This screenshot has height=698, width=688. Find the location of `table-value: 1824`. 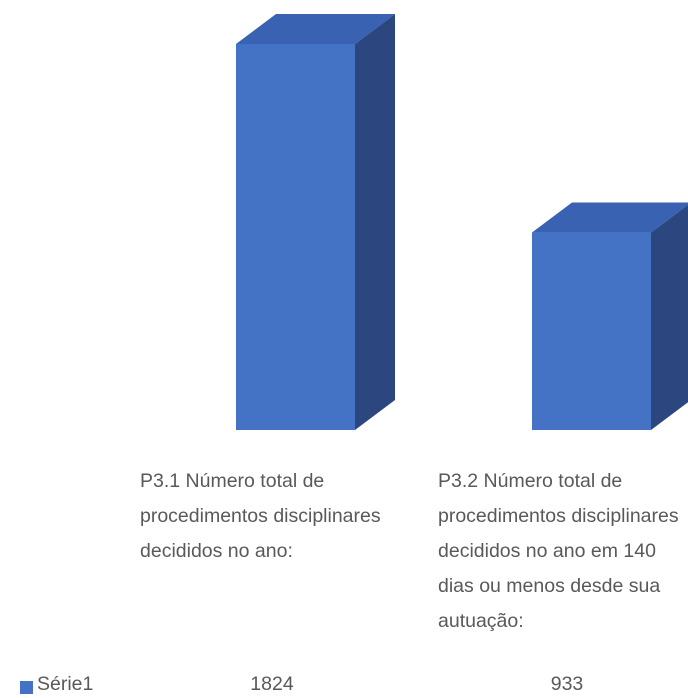

table-value: 1824 is located at coordinates (272, 684).